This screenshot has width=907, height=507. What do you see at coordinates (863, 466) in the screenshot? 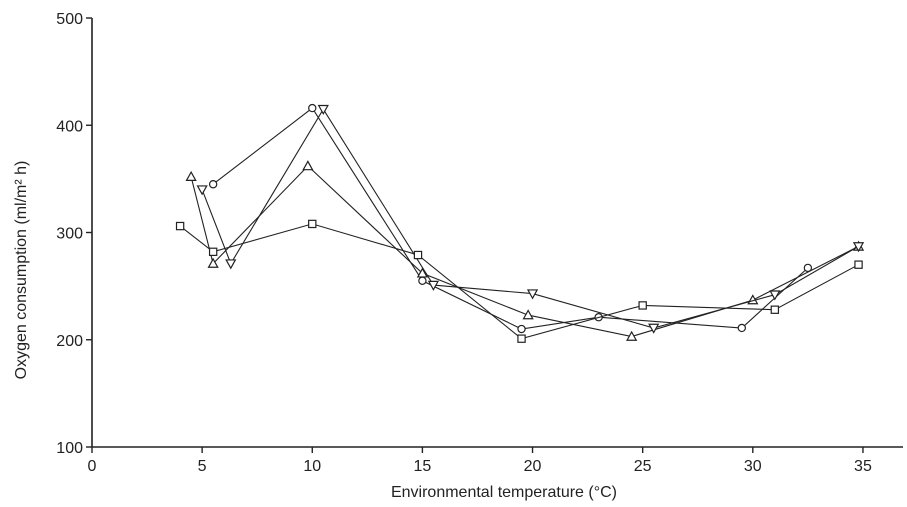
I see `x-tick-label: 35` at bounding box center [863, 466].